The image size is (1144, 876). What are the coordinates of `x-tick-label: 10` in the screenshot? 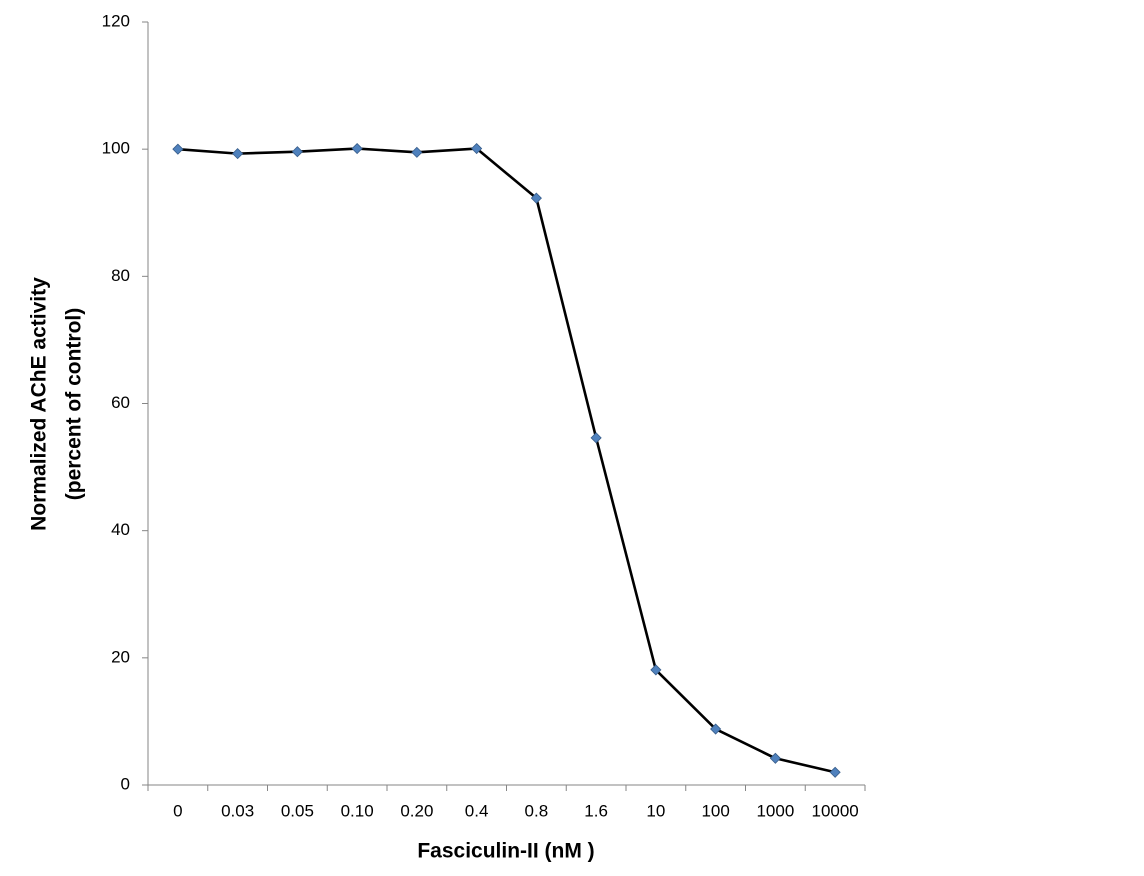 It's located at (655, 810).